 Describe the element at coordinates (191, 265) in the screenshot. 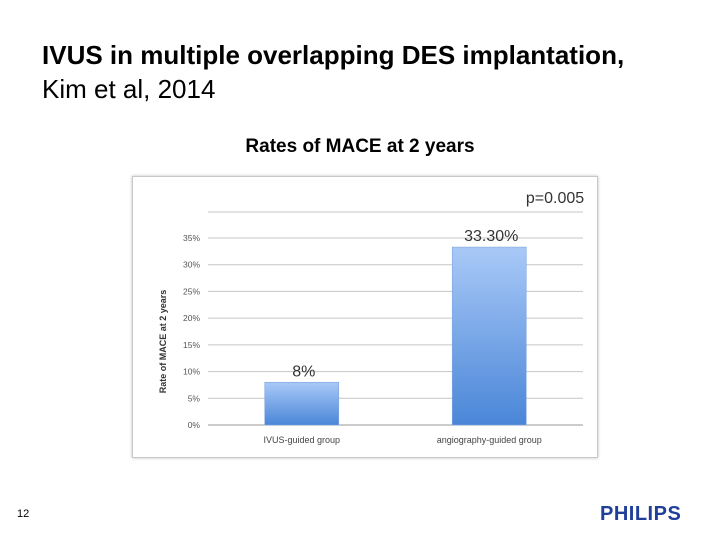

I see `y-tick-label: 30%` at that location.